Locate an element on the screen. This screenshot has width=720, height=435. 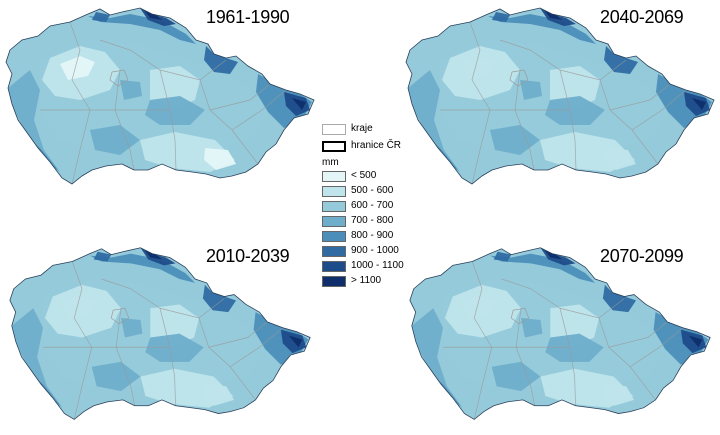
legend-label: < 500 is located at coordinates (364, 175).